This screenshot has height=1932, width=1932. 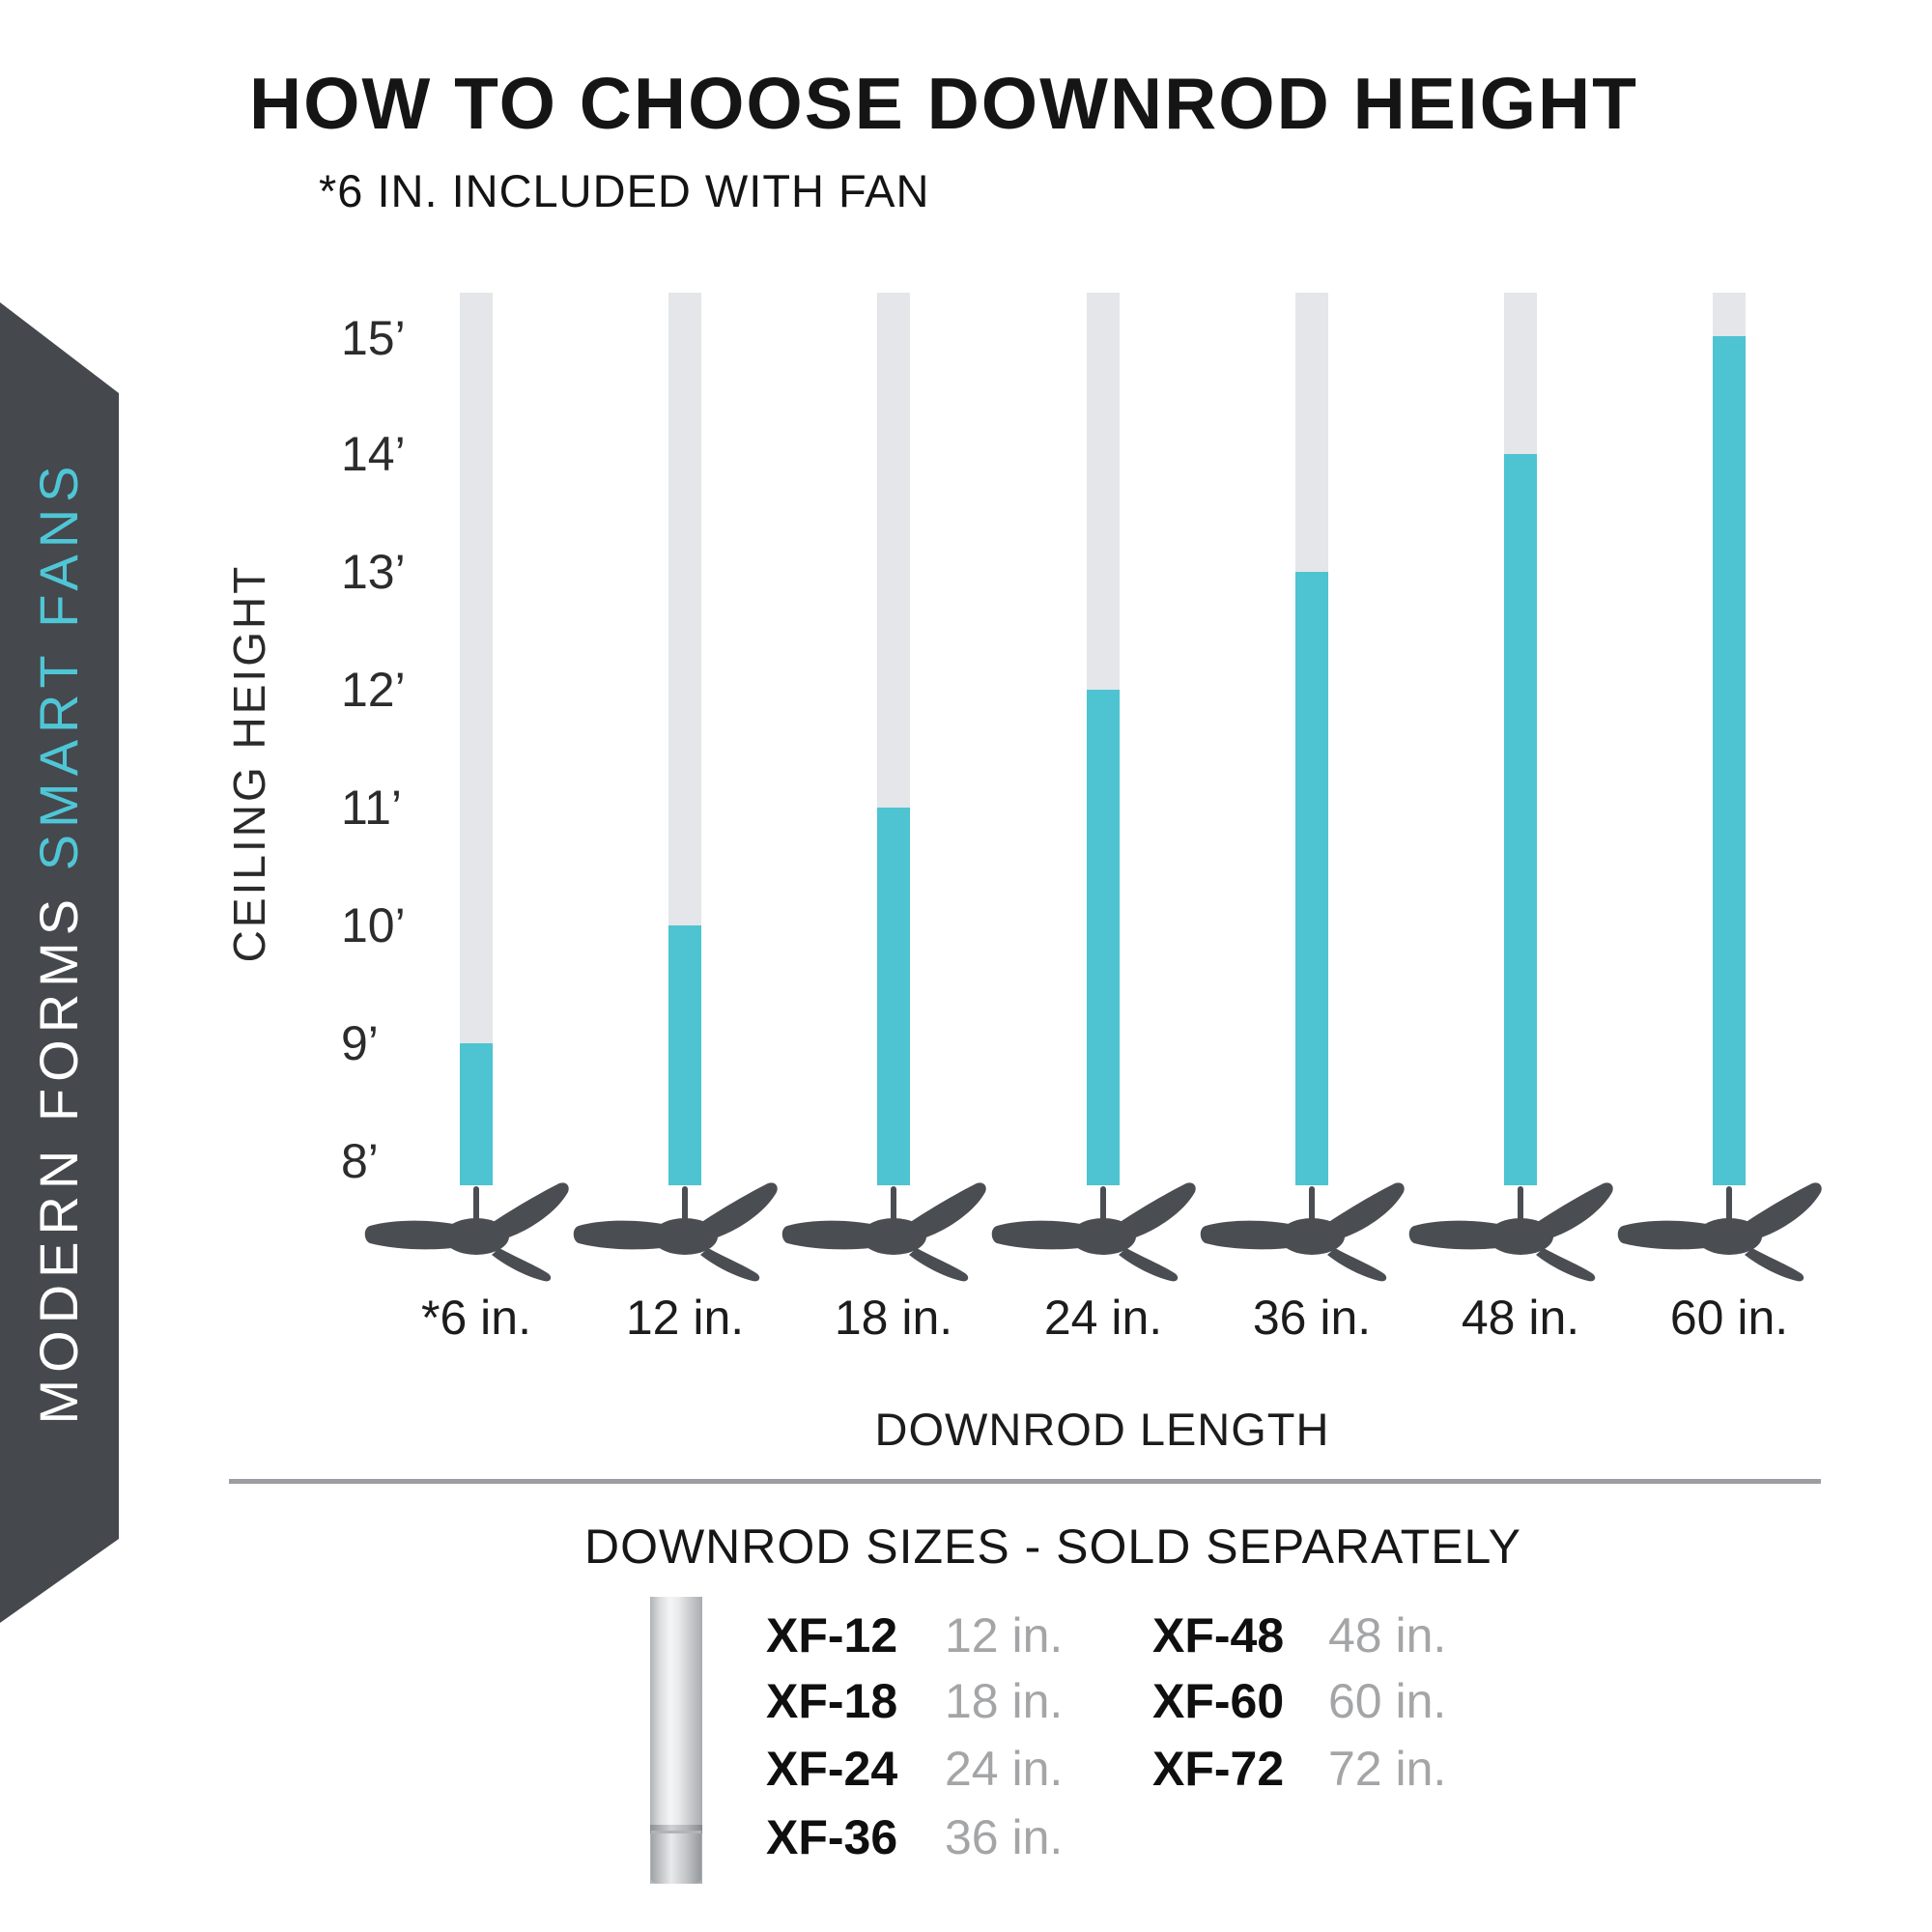 I want to click on bar-track, so click(x=476, y=739).